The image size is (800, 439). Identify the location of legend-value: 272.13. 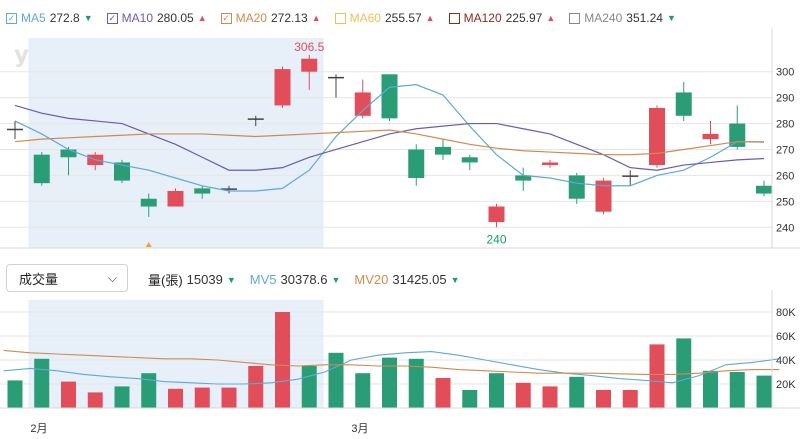
(289, 18).